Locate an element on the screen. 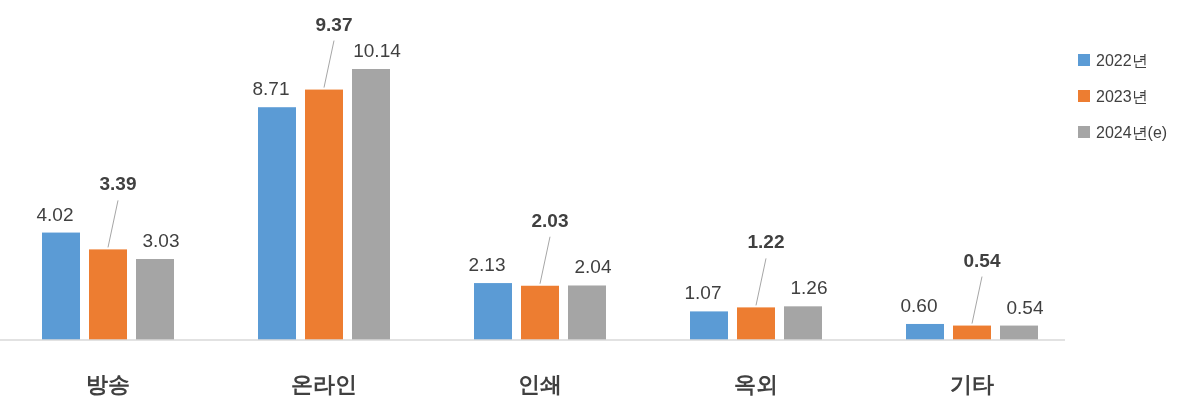 This screenshot has width=1200, height=406. data-label: 2.04 is located at coordinates (593, 267).